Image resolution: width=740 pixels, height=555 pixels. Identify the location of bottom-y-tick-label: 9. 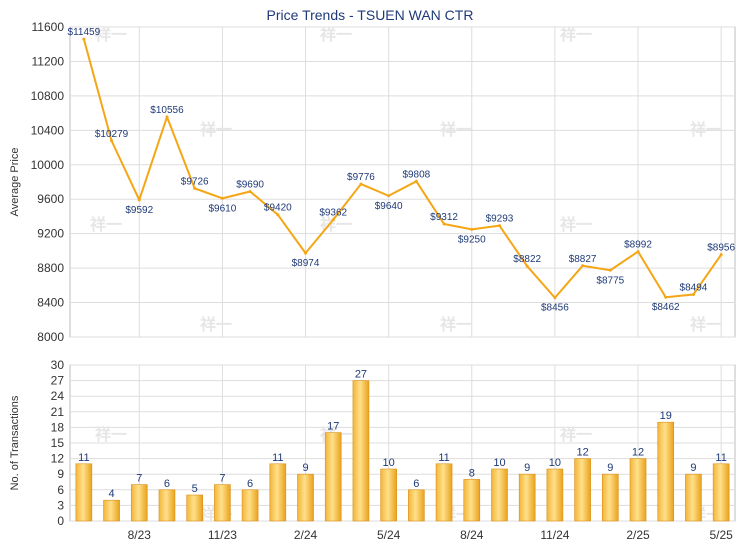
(60, 474).